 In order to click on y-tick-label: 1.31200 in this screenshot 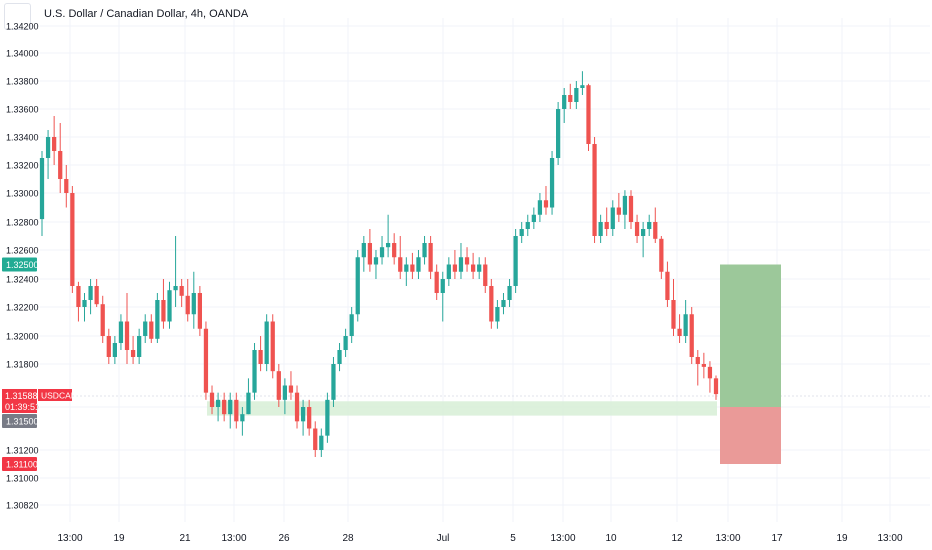, I will do `click(22, 451)`.